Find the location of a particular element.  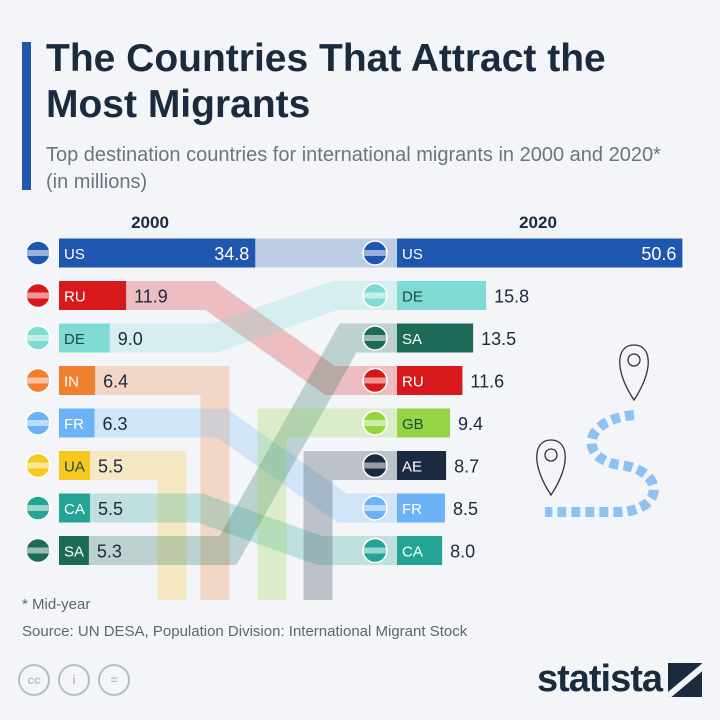

bar-row-2020-gb: GB 9.4 is located at coordinates (422, 423).